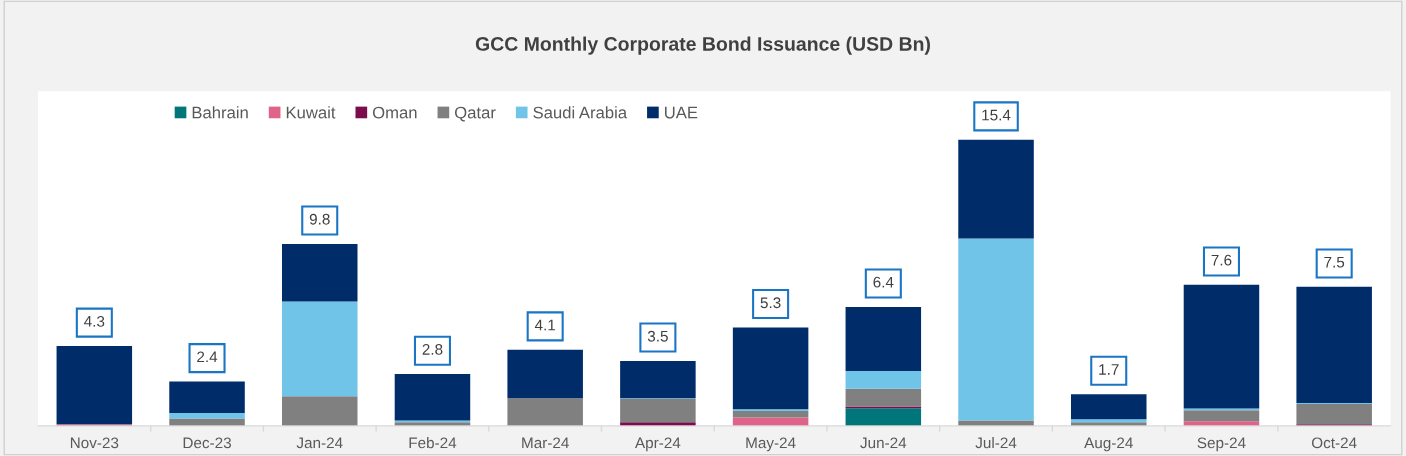 The image size is (1406, 456). I want to click on x-tick-label: Mar-24, so click(545, 443).